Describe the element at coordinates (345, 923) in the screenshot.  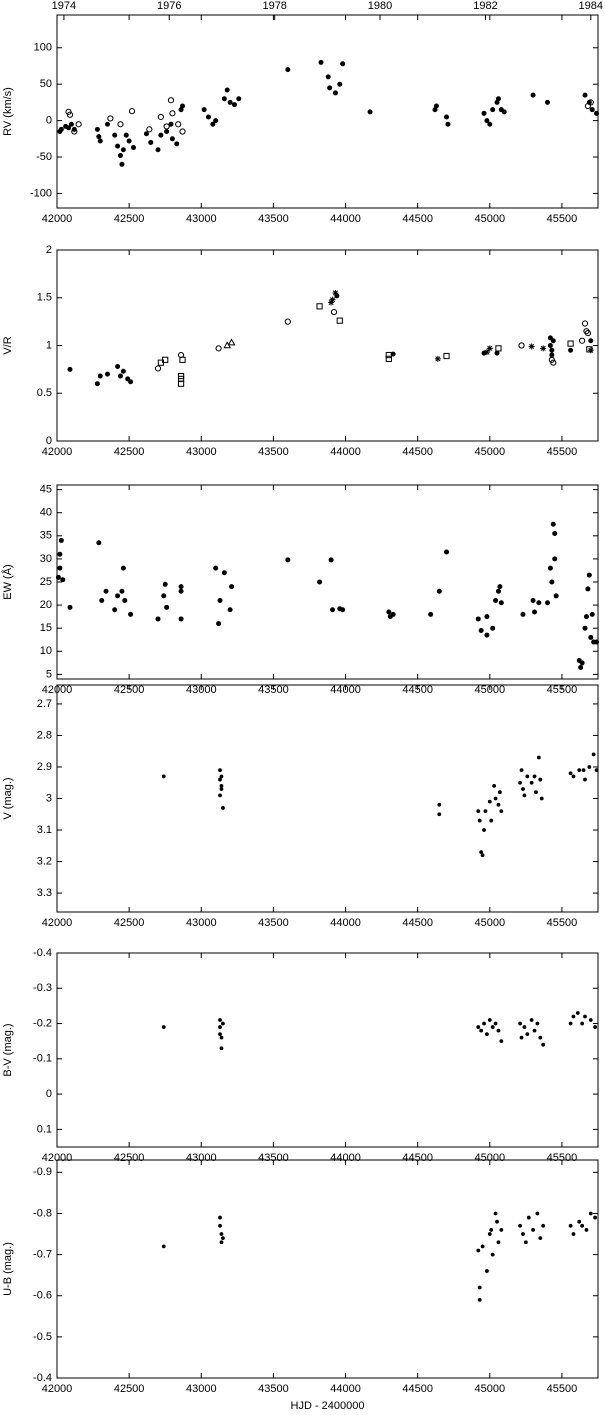
I see `x-tick-label: 44000` at that location.